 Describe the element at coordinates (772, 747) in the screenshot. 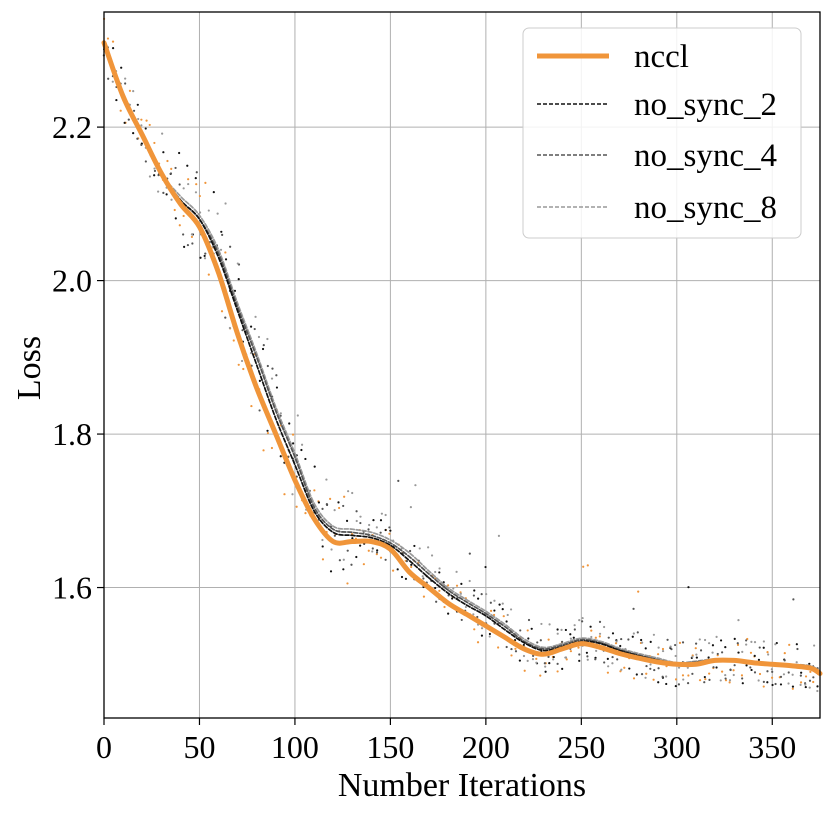

I see `x-tick-label: 350` at that location.